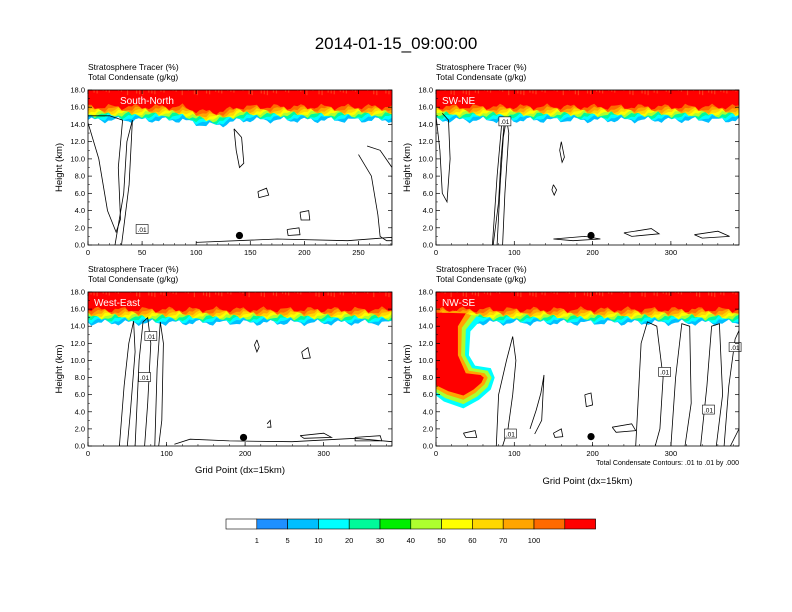 The image size is (792, 612). Describe the element at coordinates (441, 540) in the screenshot. I see `colorbar-label: 50` at that location.